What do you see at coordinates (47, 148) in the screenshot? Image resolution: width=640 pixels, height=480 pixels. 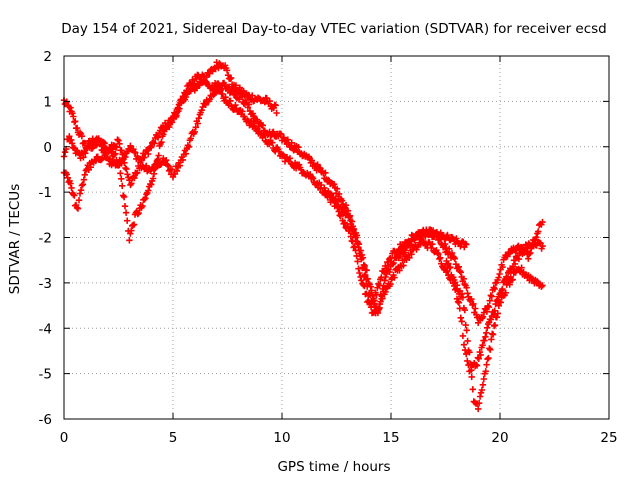 I see `y-tick-label: 0` at bounding box center [47, 148].